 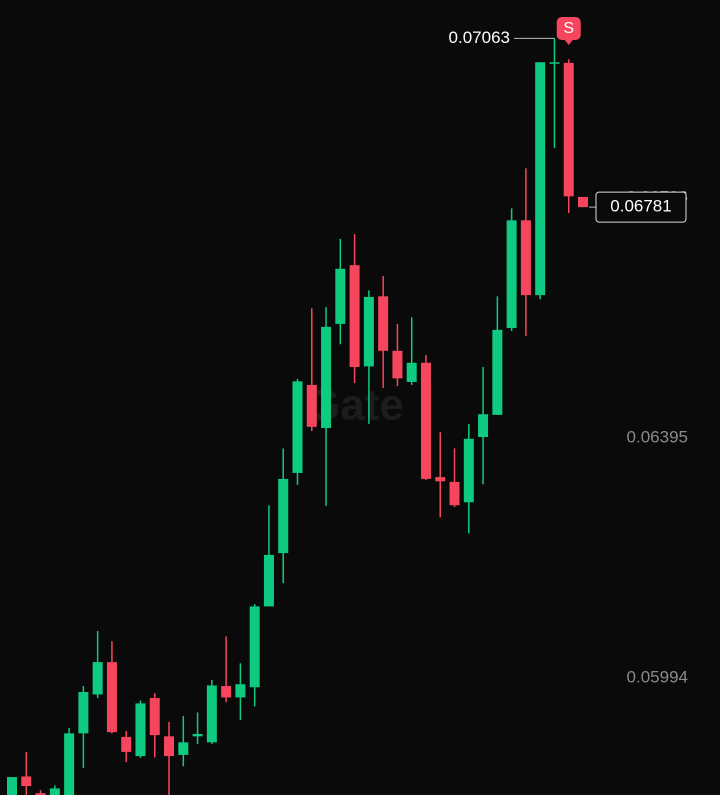 I want to click on signal-label: S, so click(x=568, y=28).